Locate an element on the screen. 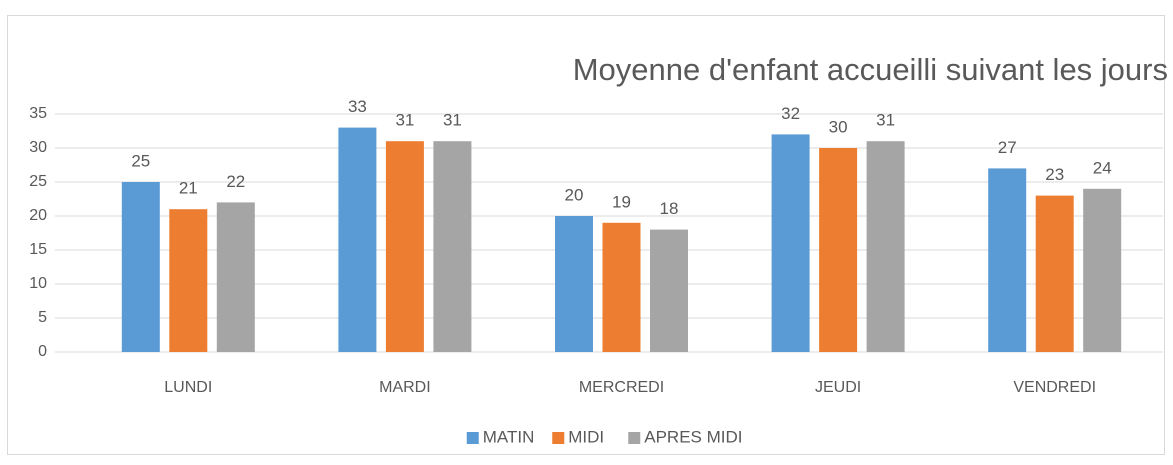  y-tick-label: 20 is located at coordinates (38, 215).